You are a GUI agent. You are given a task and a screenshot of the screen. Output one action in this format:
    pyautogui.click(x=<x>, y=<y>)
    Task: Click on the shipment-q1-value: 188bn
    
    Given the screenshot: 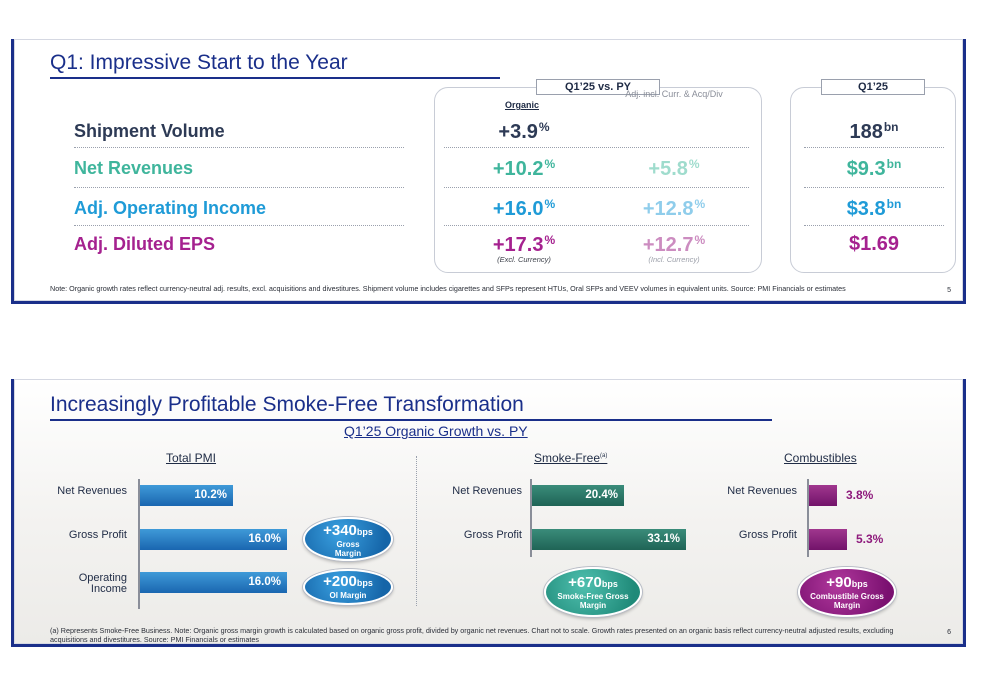 What is the action you would take?
    pyautogui.click(x=874, y=131)
    